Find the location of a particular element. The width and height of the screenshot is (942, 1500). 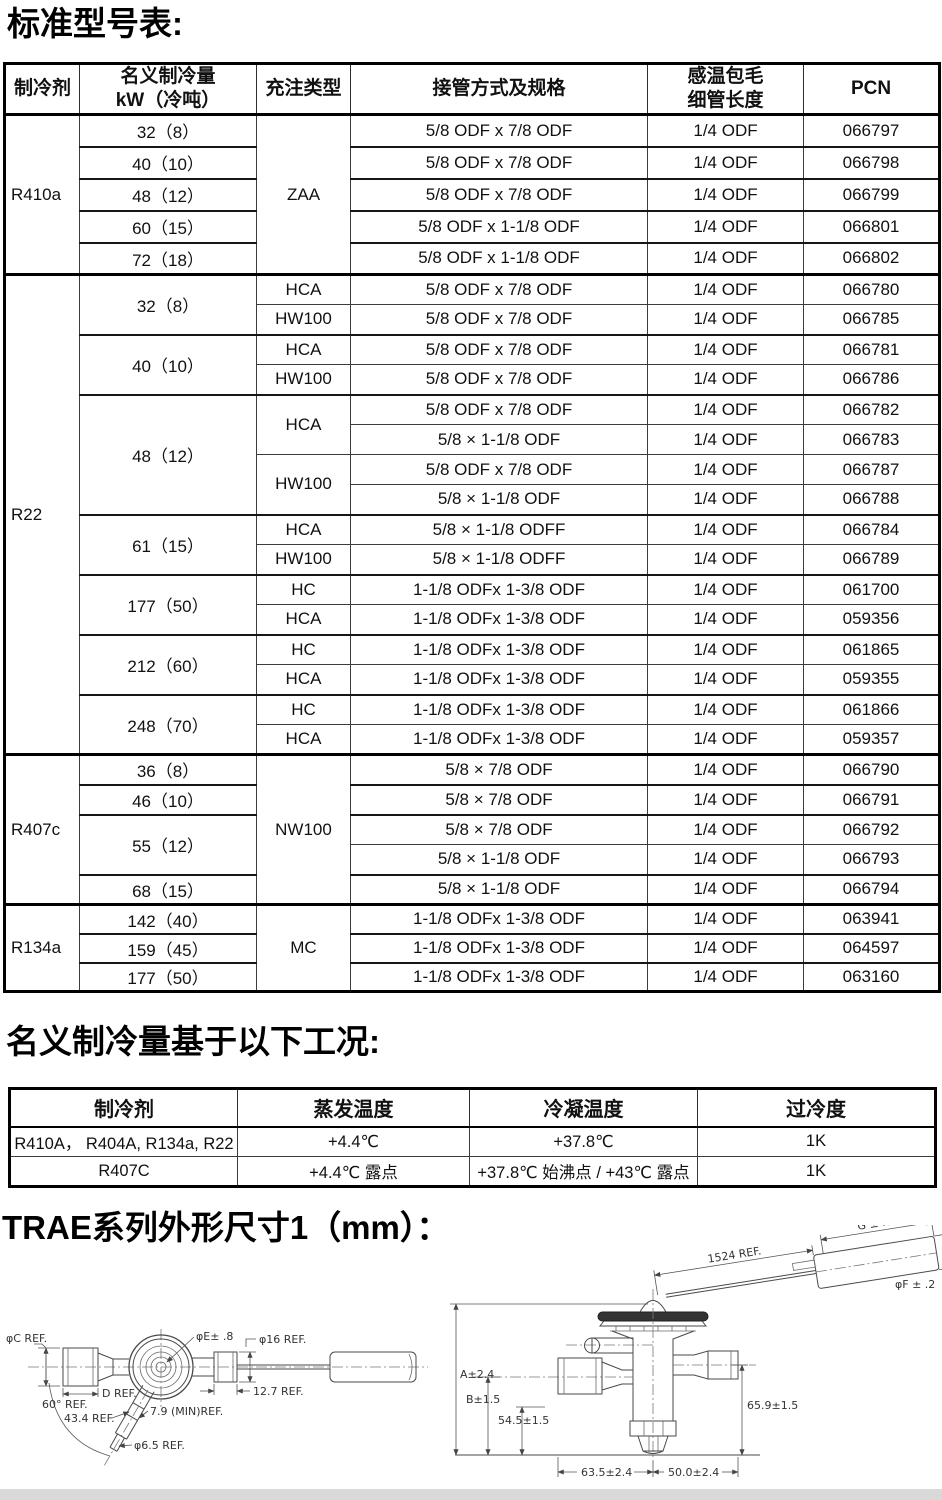

cell-charge: HW100 is located at coordinates (303, 319).